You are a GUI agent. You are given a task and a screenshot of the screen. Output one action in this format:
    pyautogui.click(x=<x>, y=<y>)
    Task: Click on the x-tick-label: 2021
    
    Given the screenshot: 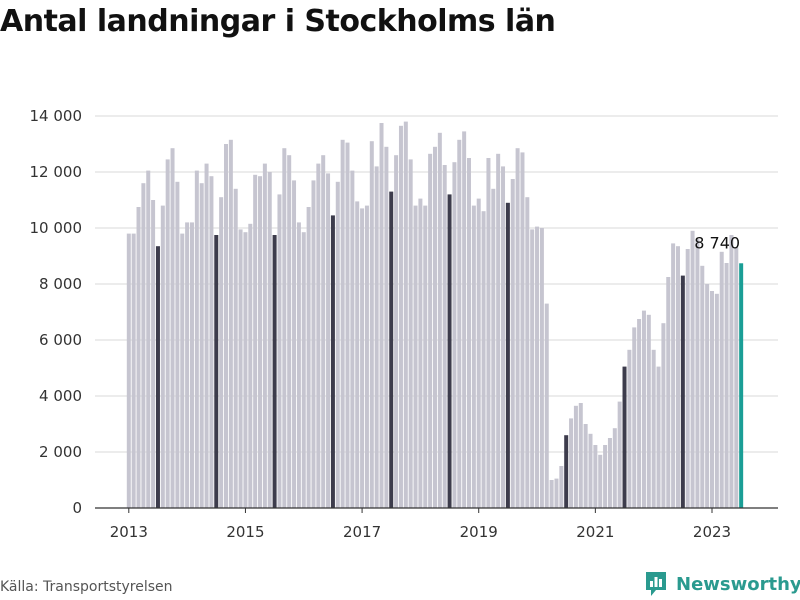 What is the action you would take?
    pyautogui.click(x=595, y=532)
    